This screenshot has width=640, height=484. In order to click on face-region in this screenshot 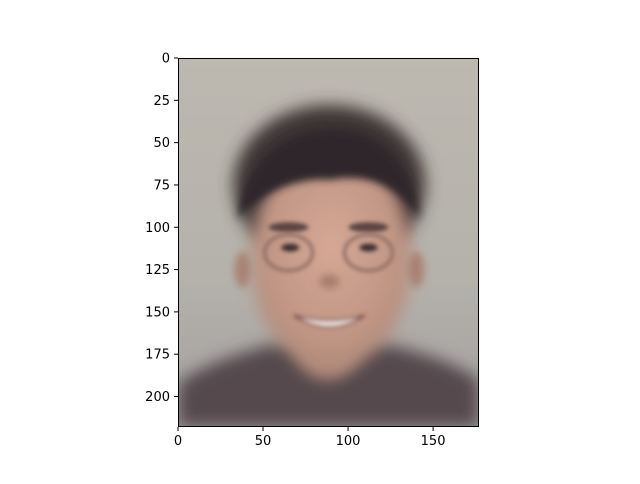, I will do `click(331, 257)`.